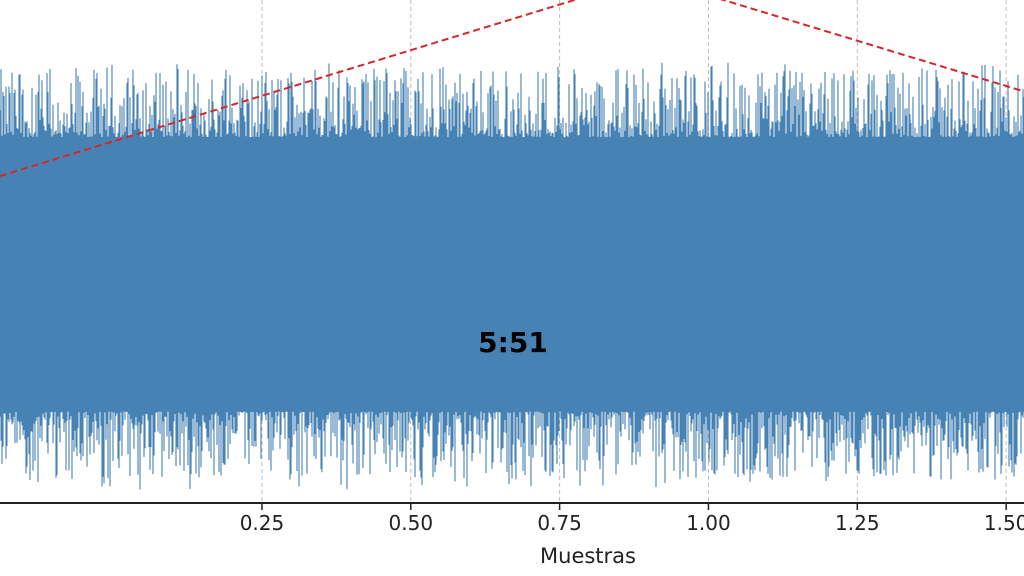 This screenshot has width=1024, height=576. Describe the element at coordinates (857, 523) in the screenshot. I see `x-tick-label-4: 1.25` at that location.